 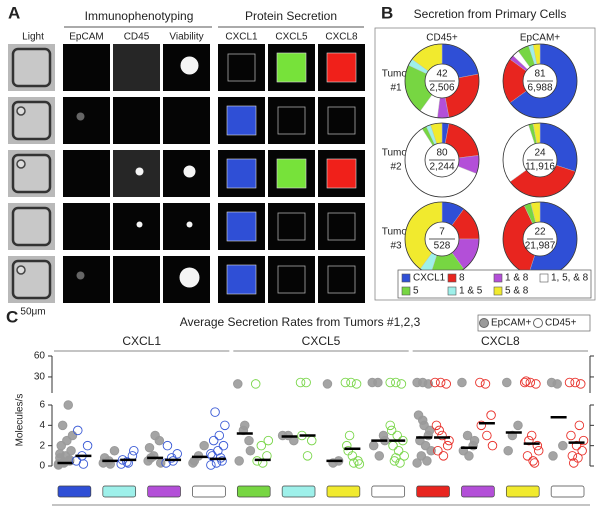 I want to click on donut-total: 21,987, so click(x=540, y=246).